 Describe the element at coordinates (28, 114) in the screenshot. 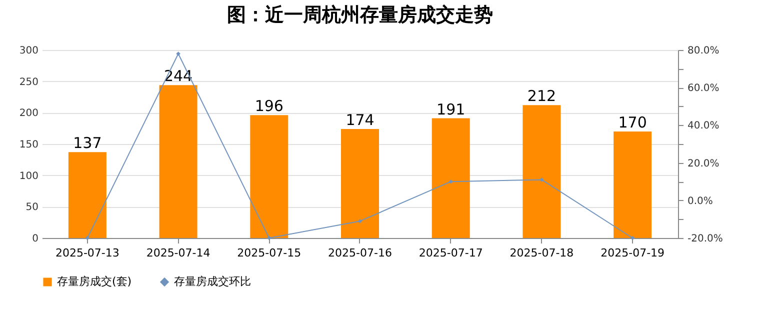

I see `y-tick-label: 200` at that location.